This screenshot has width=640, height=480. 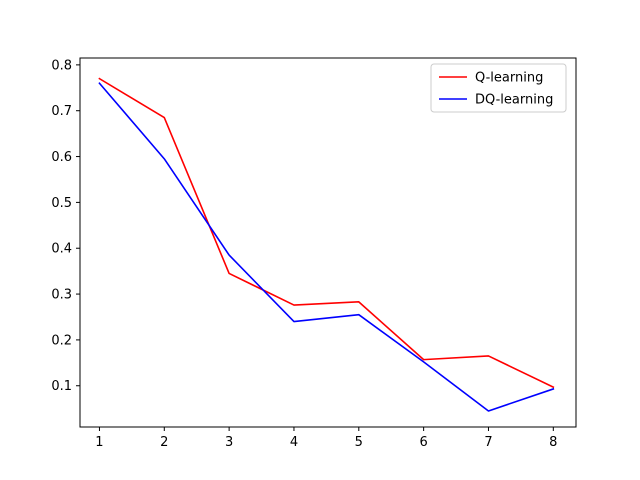 I want to click on legend-label: Q-learning, so click(x=509, y=78).